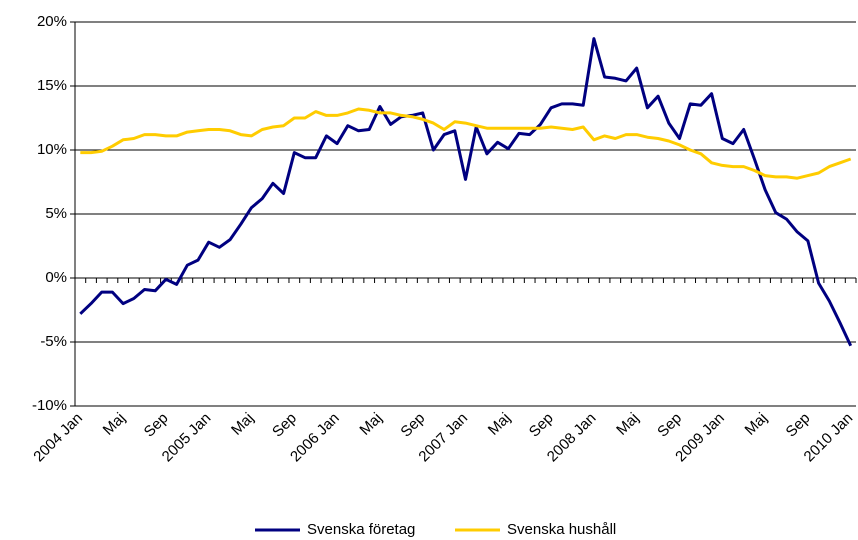 The image size is (858, 540). What do you see at coordinates (49, 405) in the screenshot?
I see `y-tick-label: -10%` at bounding box center [49, 405].